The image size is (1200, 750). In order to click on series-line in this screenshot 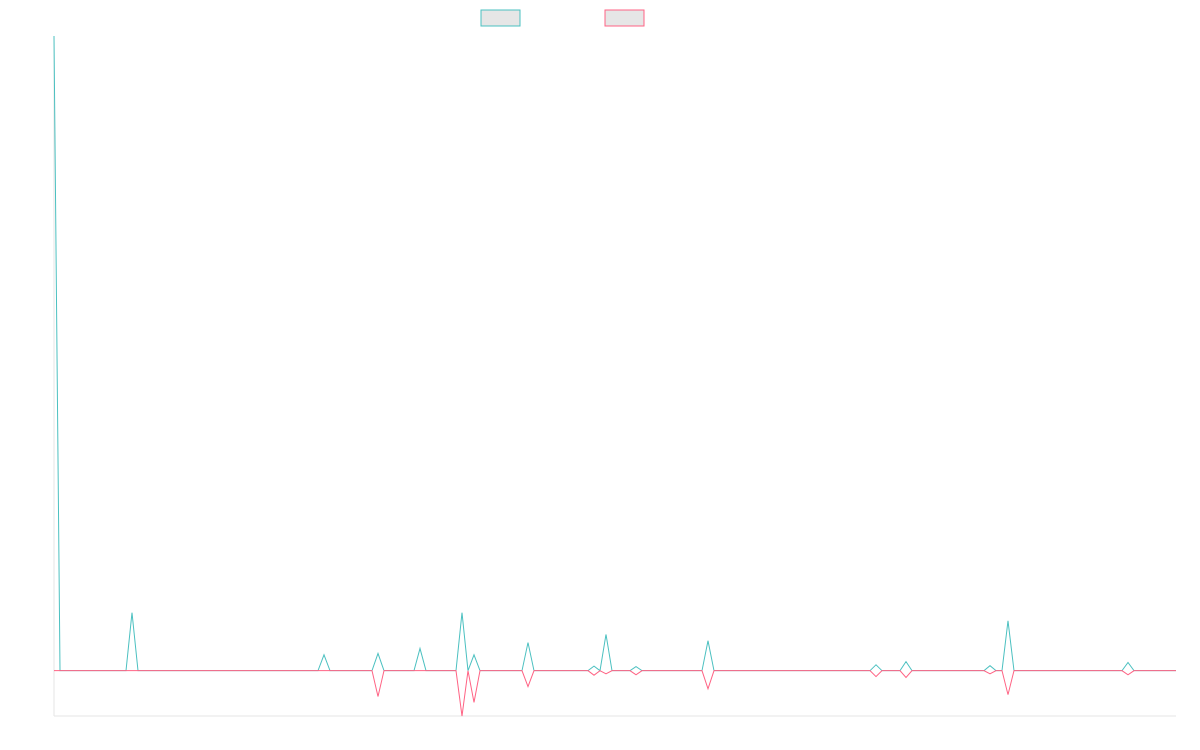, I will do `click(615, 693)`.